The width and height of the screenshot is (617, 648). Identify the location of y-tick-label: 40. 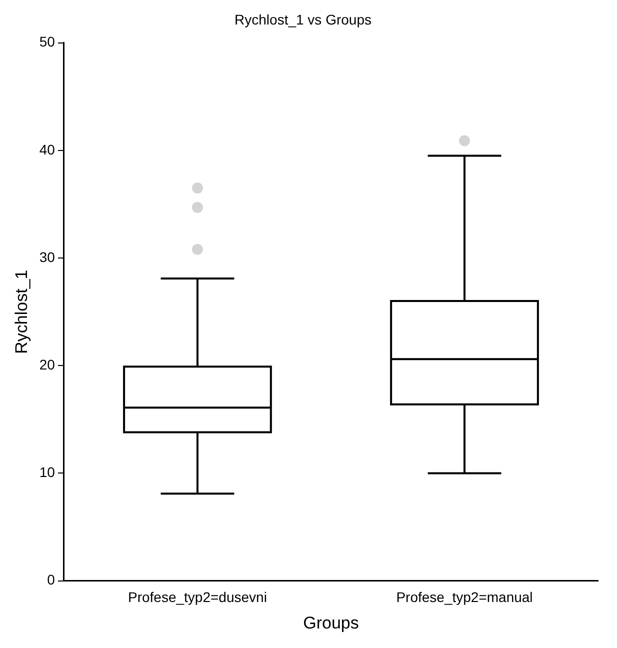
(47, 149).